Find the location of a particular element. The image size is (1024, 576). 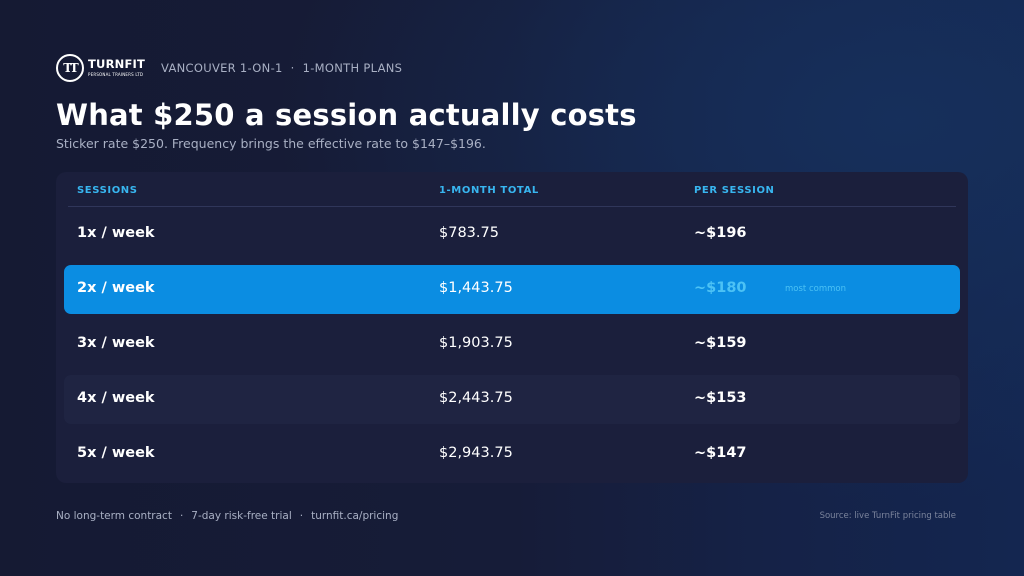

cell-per-session: ~$196 is located at coordinates (720, 233).